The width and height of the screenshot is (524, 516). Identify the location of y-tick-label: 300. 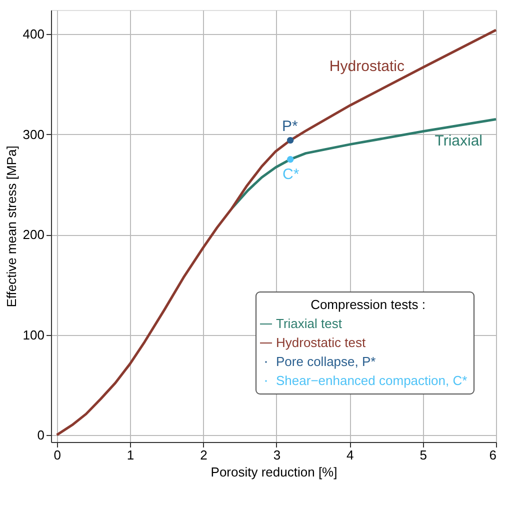
(33, 134).